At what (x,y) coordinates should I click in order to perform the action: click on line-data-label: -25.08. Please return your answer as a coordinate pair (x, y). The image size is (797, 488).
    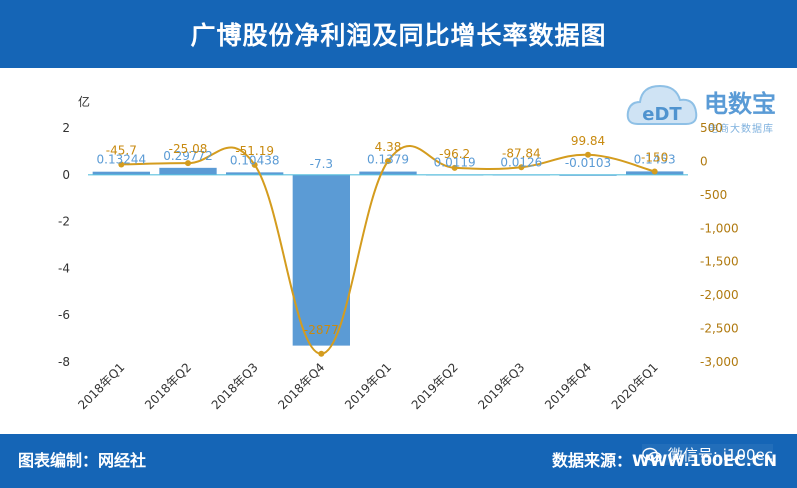
    Looking at the image, I should click on (188, 149).